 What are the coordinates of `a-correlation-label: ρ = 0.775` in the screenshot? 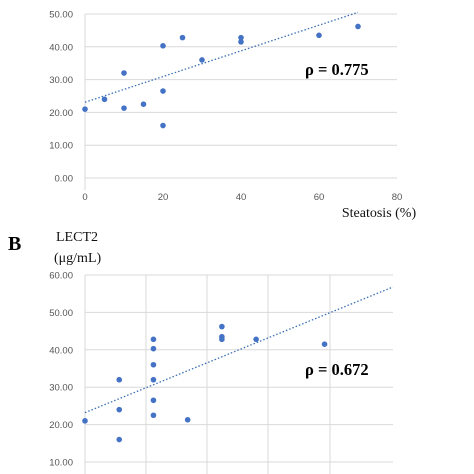 It's located at (337, 69).